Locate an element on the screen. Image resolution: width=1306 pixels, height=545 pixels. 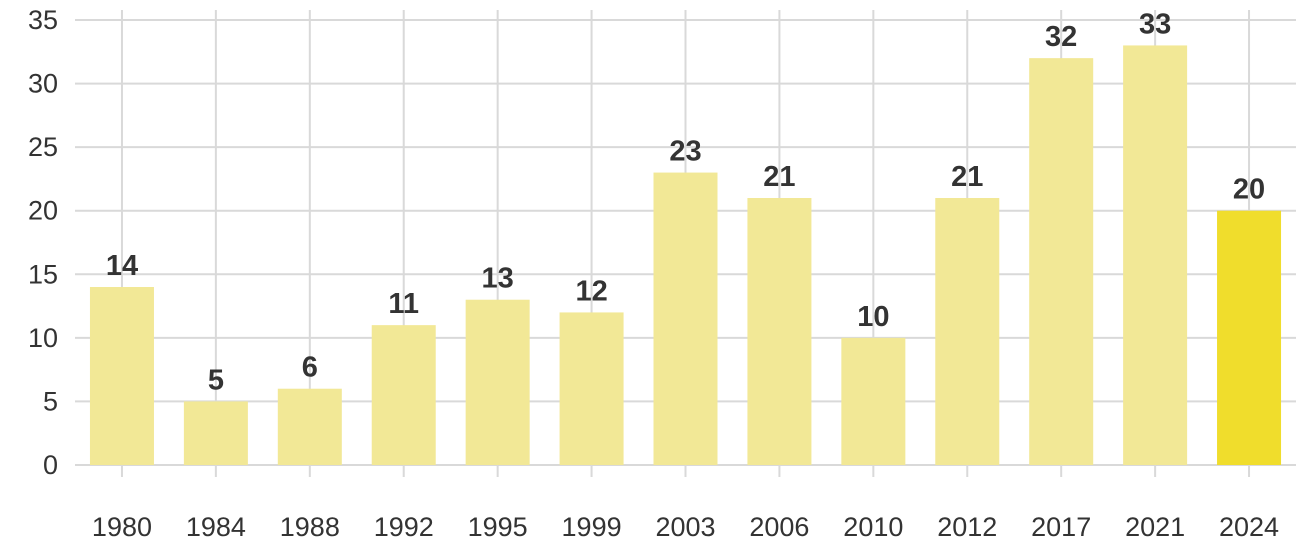
x-tick-label-2006: 2006 is located at coordinates (779, 527).